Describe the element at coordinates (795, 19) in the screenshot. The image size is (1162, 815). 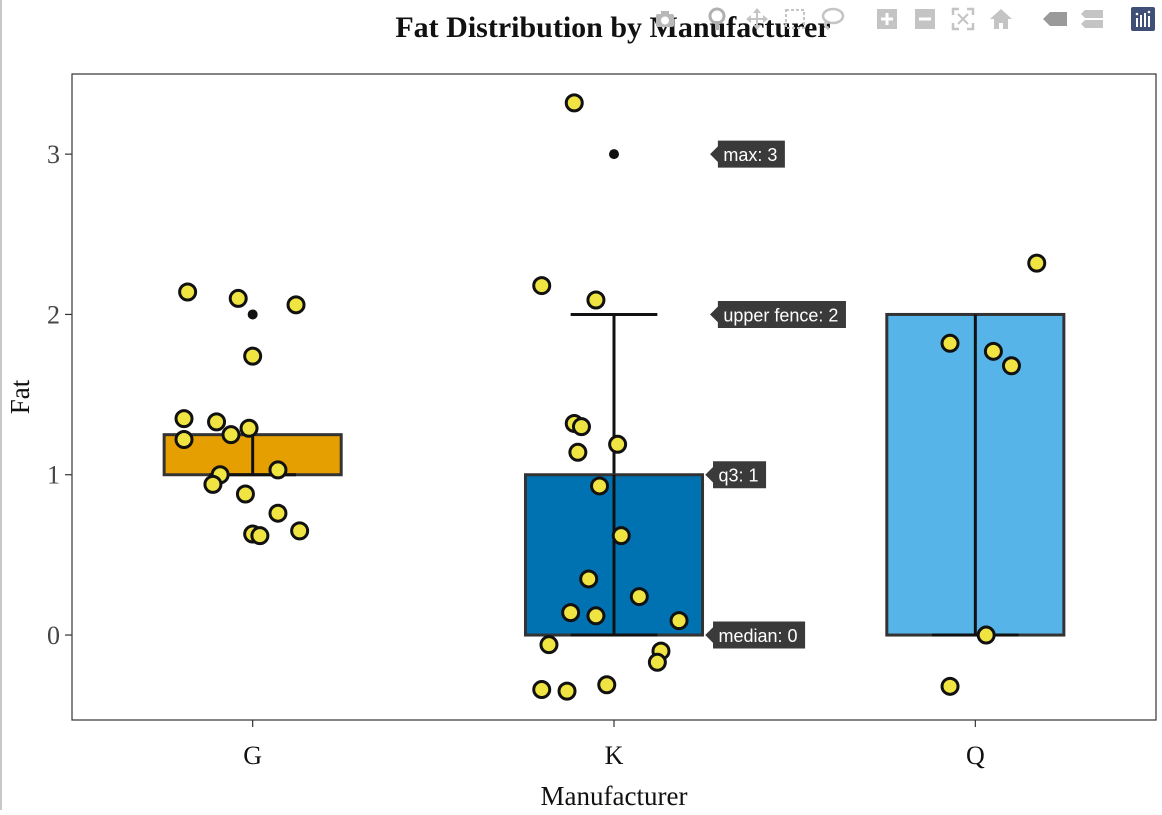
I see `box-select-icon` at that location.